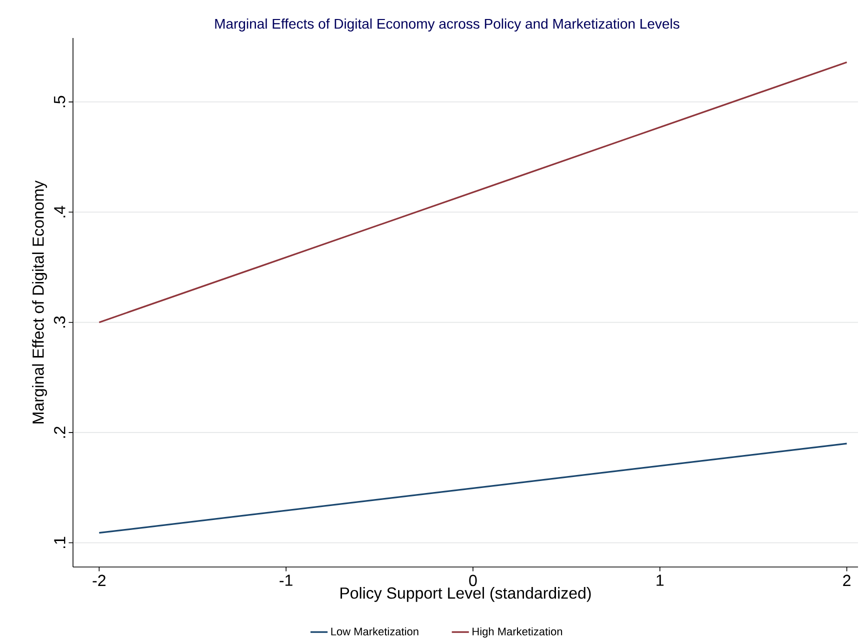 Image resolution: width=863 pixels, height=641 pixels. What do you see at coordinates (473, 580) in the screenshot?
I see `x-tick-label: 0` at bounding box center [473, 580].